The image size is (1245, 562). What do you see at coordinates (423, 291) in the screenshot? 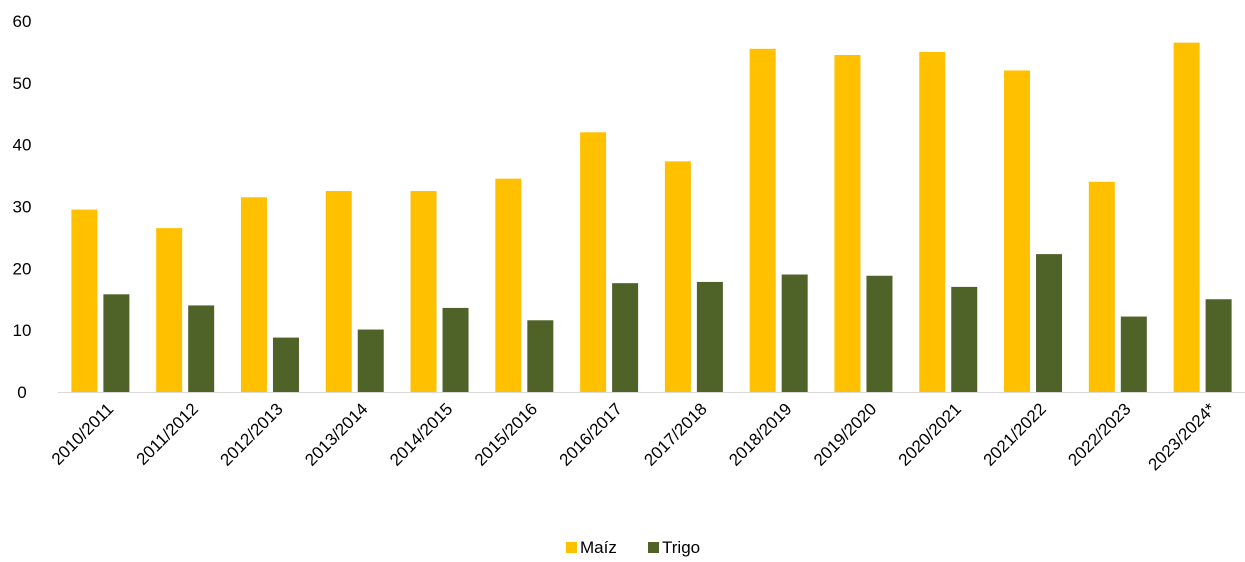
I see `bar-maíz-4` at bounding box center [423, 291].